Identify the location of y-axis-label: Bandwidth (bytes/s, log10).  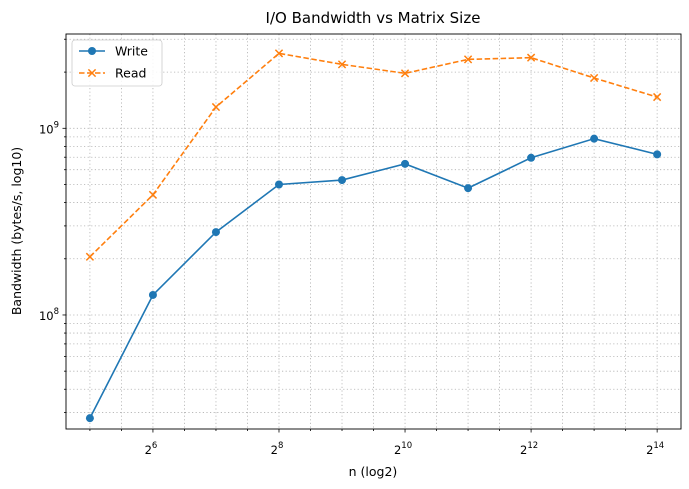
(16, 231).